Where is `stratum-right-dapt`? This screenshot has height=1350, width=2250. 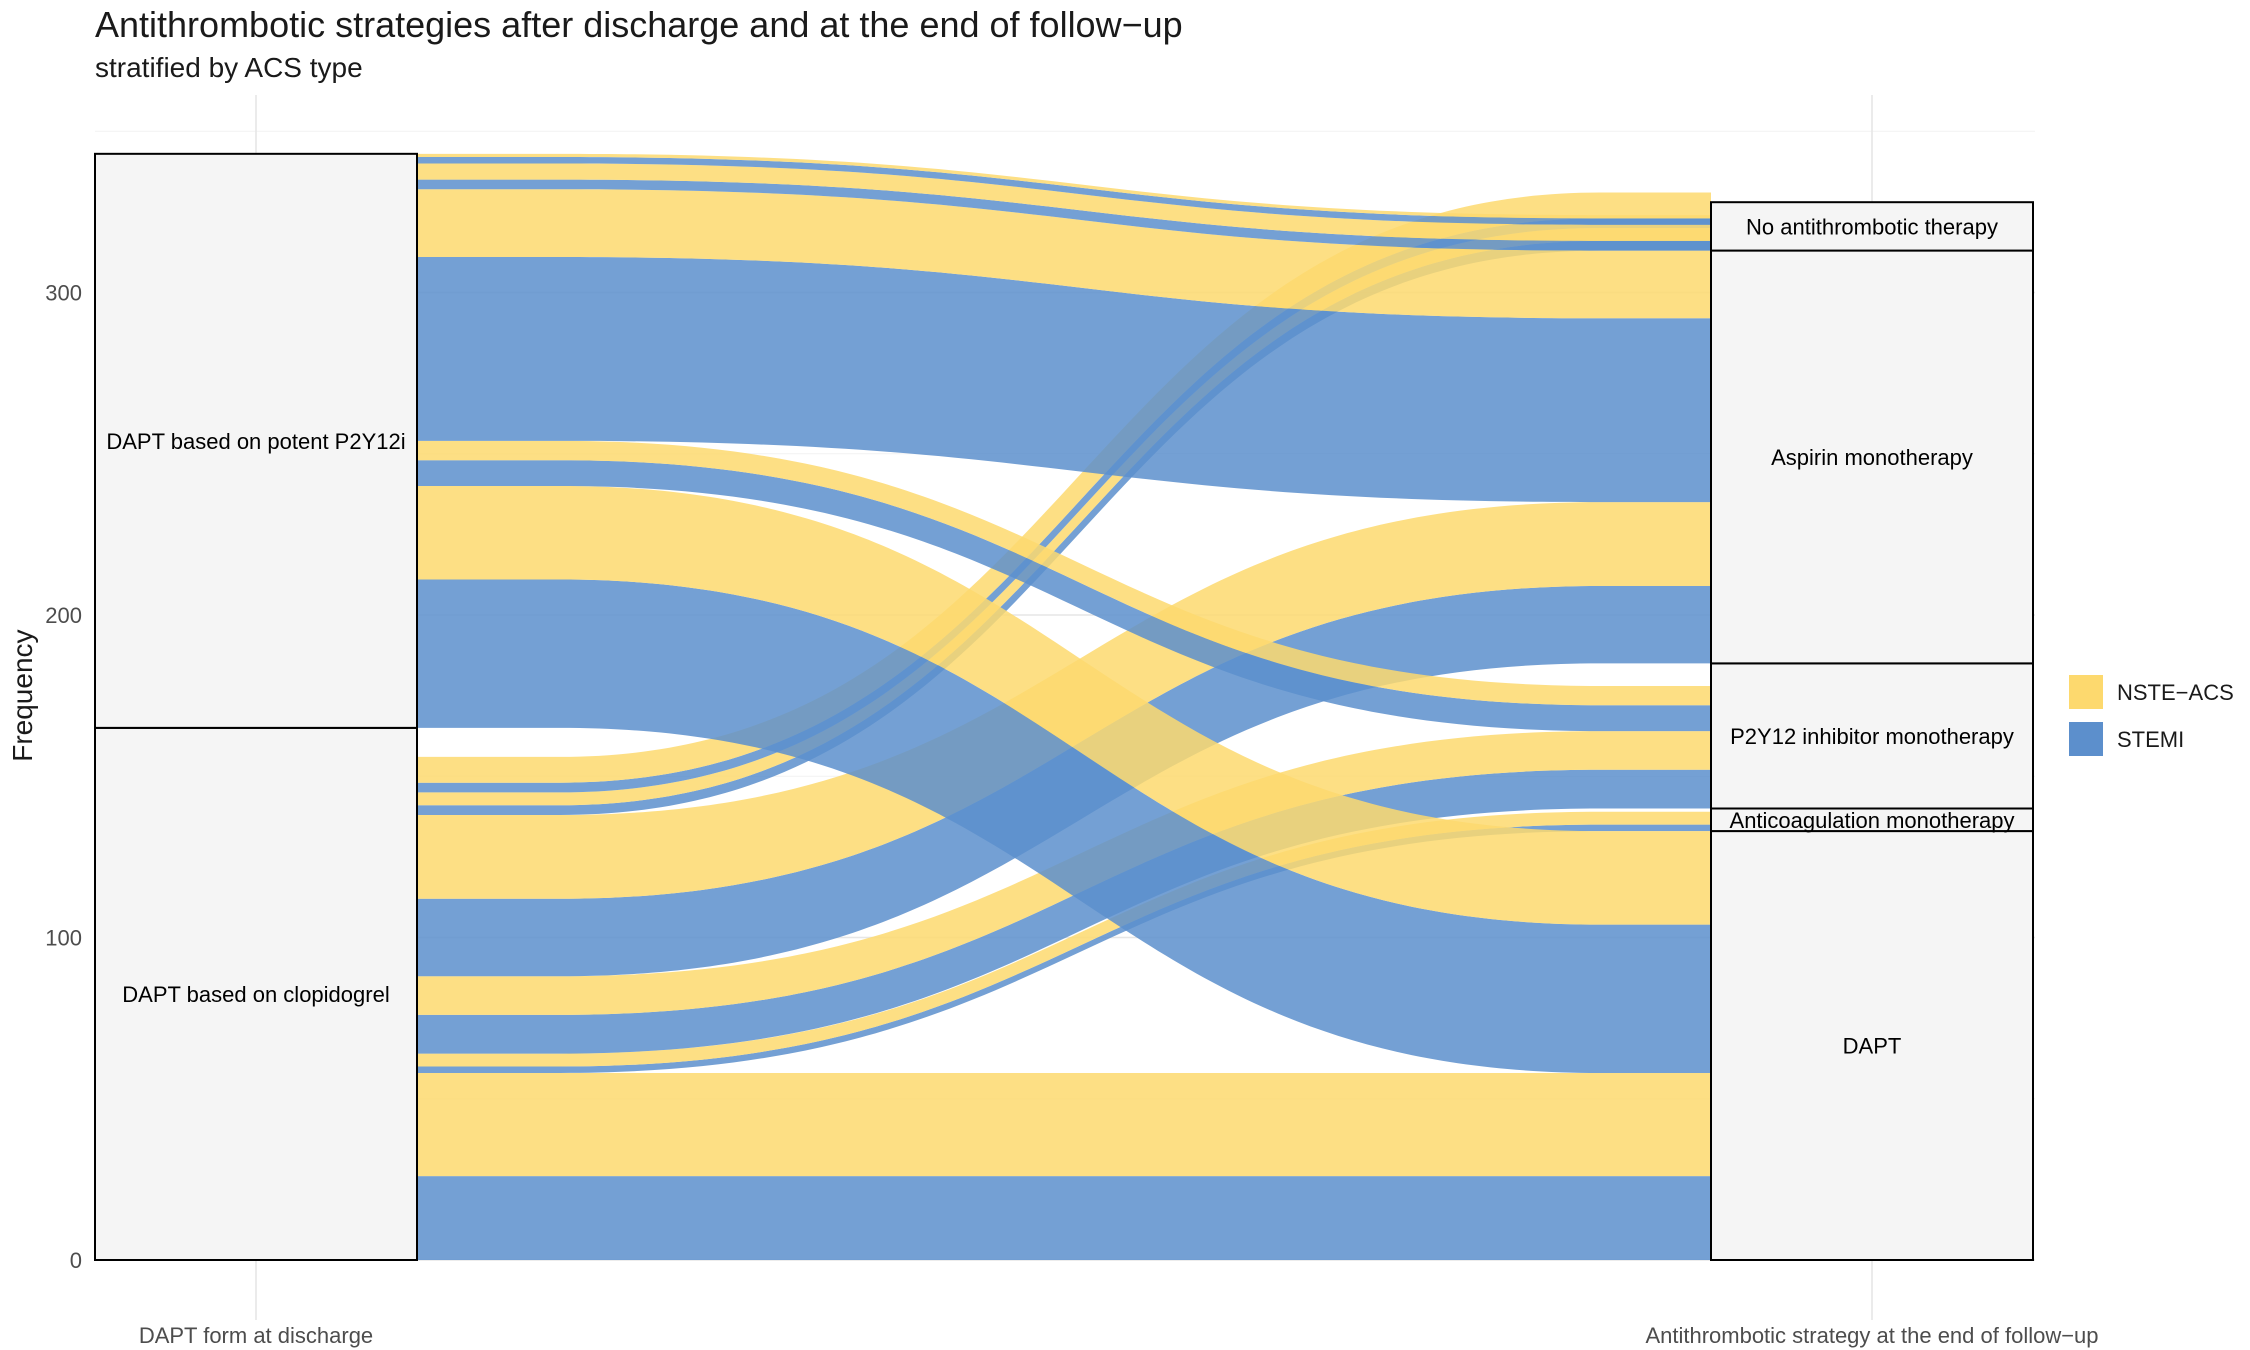
stratum-right-dapt is located at coordinates (1872, 1045).